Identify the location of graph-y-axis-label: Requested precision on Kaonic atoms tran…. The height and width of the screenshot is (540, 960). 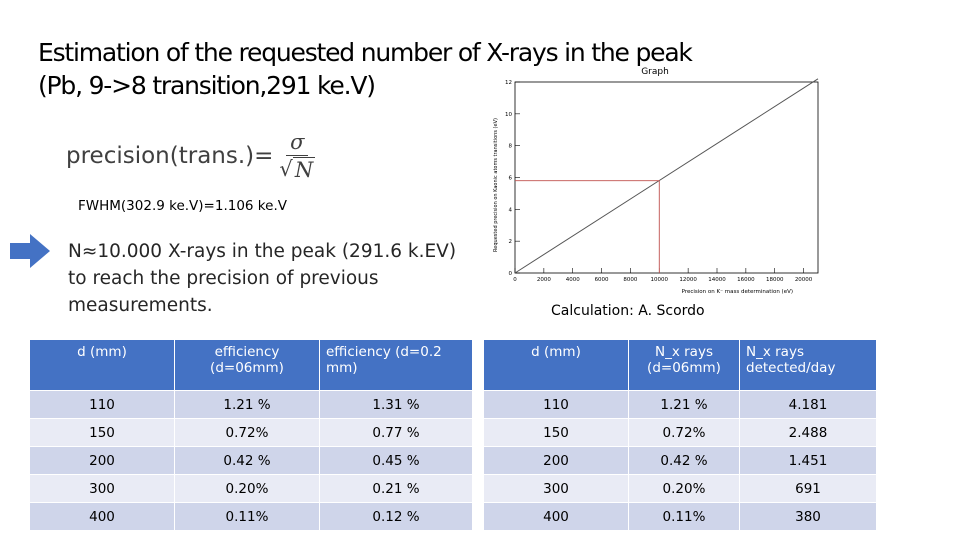
(496, 185).